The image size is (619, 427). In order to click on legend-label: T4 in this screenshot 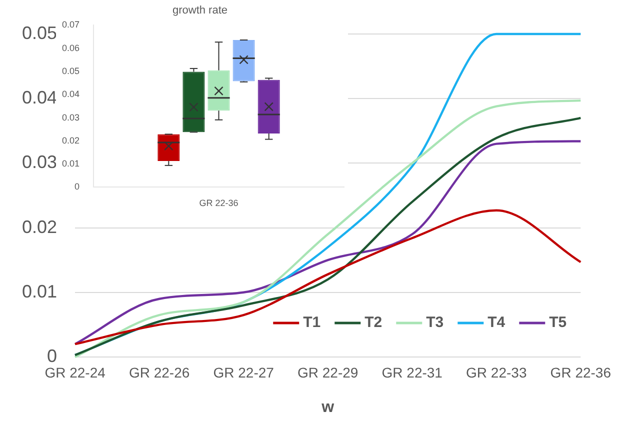, I will do `click(497, 323)`.